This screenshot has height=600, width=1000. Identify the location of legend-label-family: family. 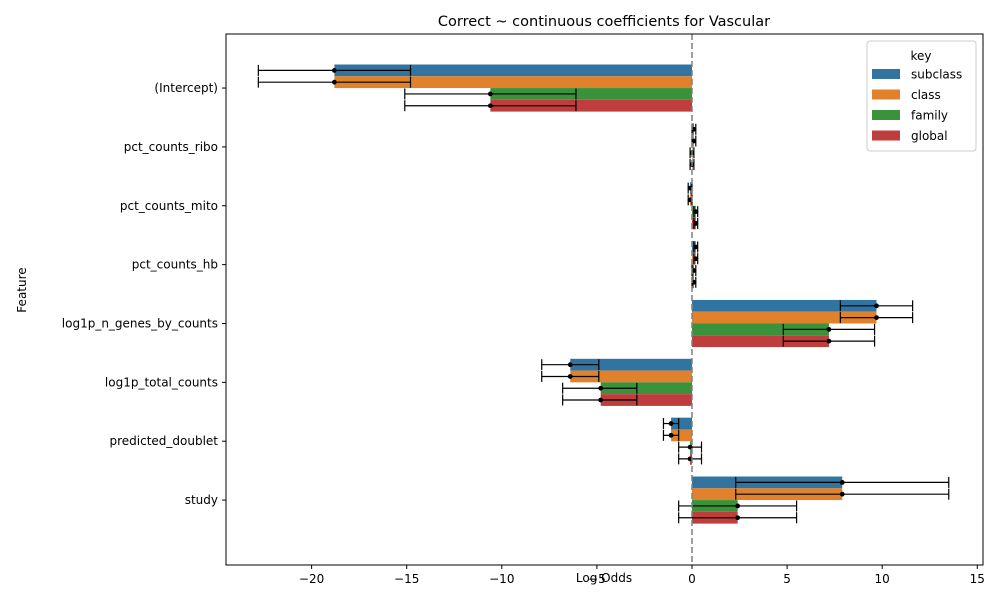
(929, 116).